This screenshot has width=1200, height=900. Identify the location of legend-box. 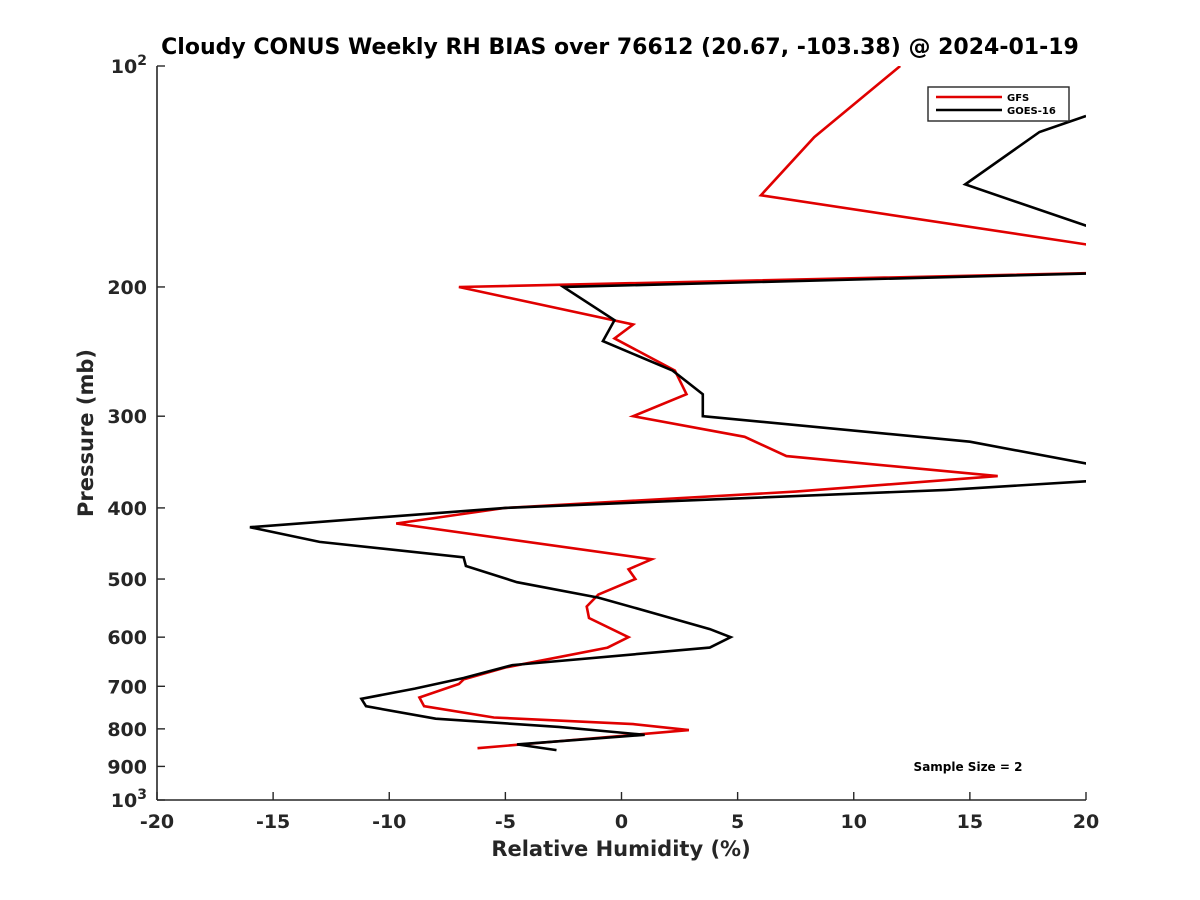
(998, 104).